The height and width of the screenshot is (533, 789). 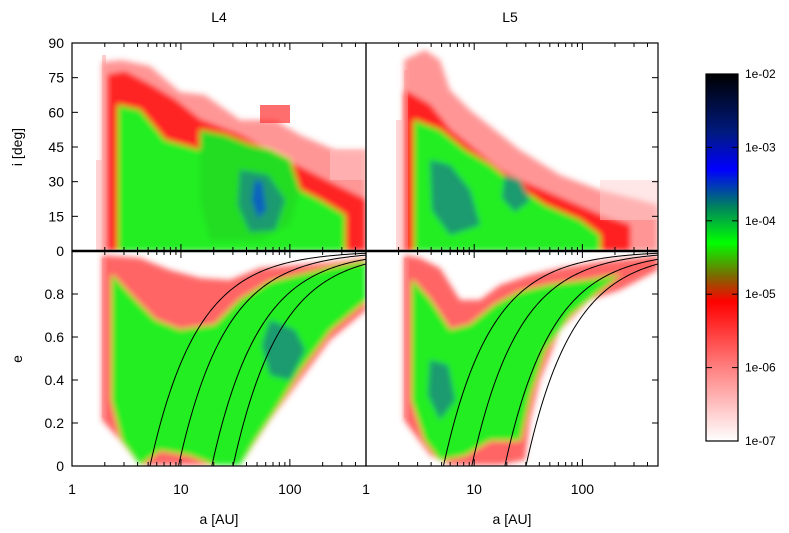 I want to click on x-axis-label-right: a [AU], so click(x=512, y=519).